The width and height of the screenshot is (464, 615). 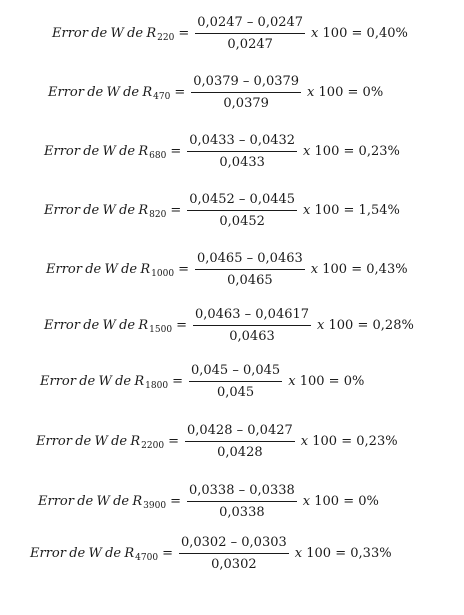 What do you see at coordinates (264, 542) in the screenshot?
I see `numerator-b: 0,0303` at bounding box center [264, 542].